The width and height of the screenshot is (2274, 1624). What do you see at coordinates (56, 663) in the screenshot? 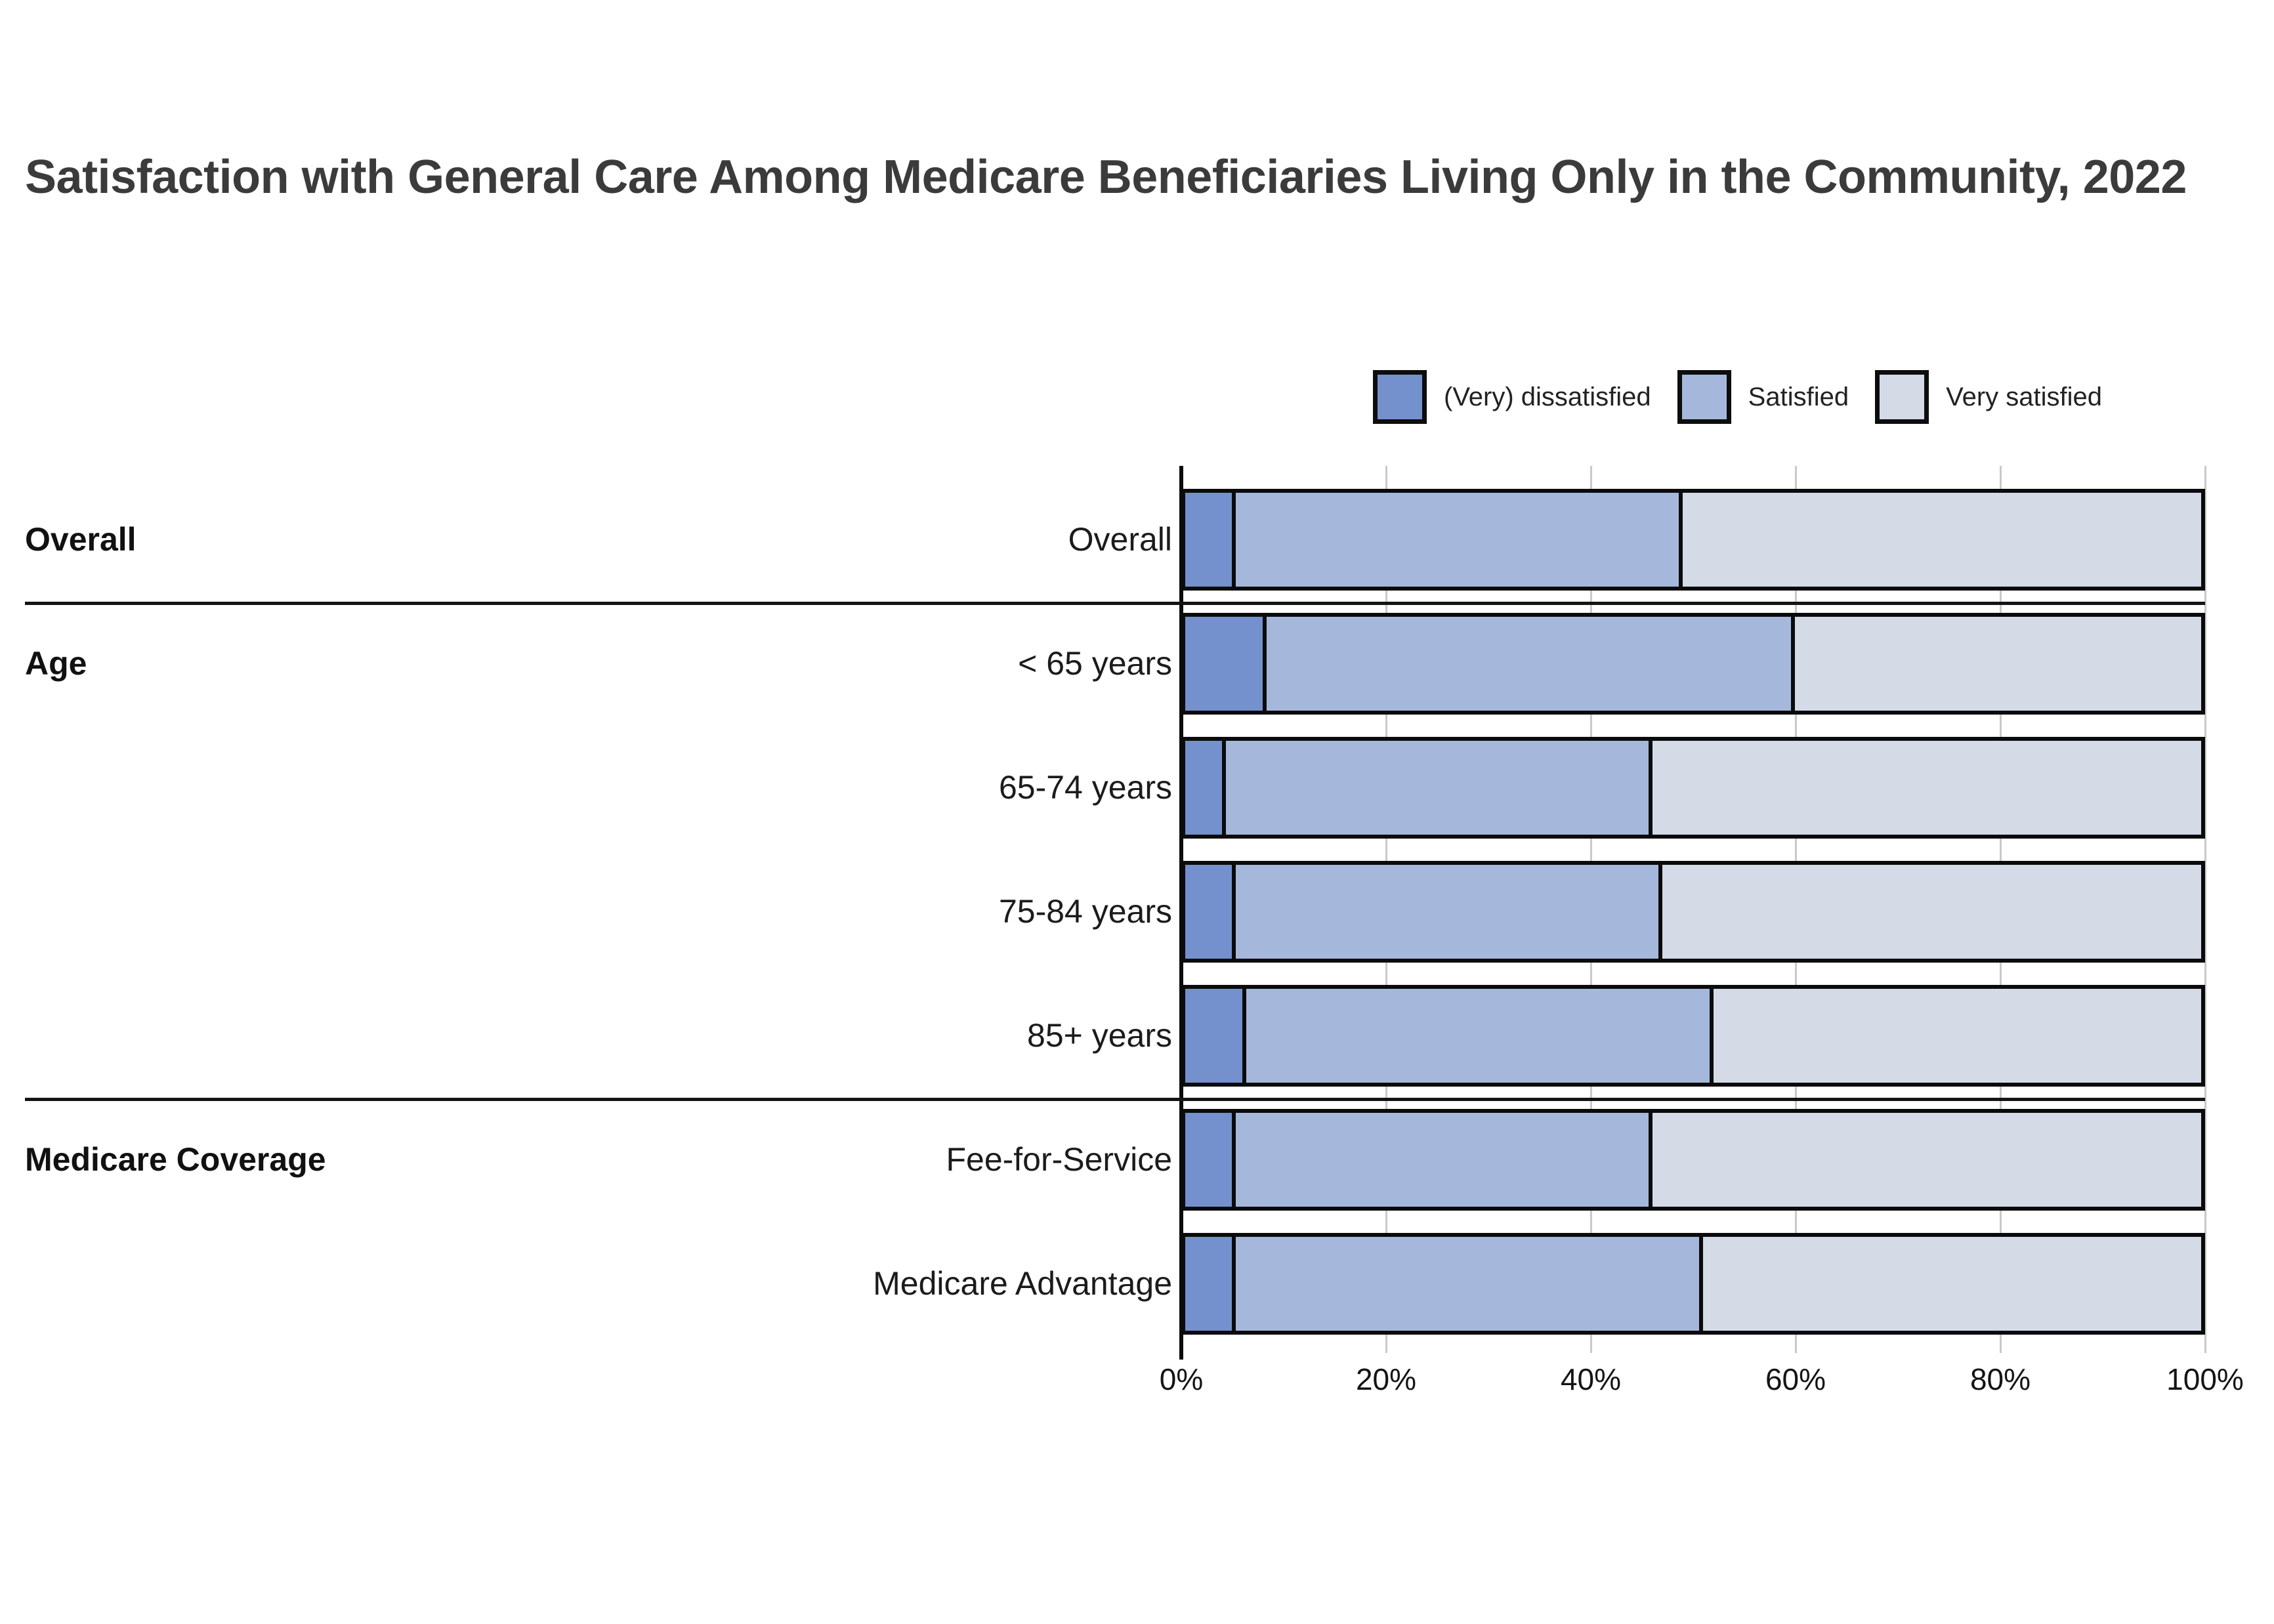
I see `group-label-age: Age` at bounding box center [56, 663].